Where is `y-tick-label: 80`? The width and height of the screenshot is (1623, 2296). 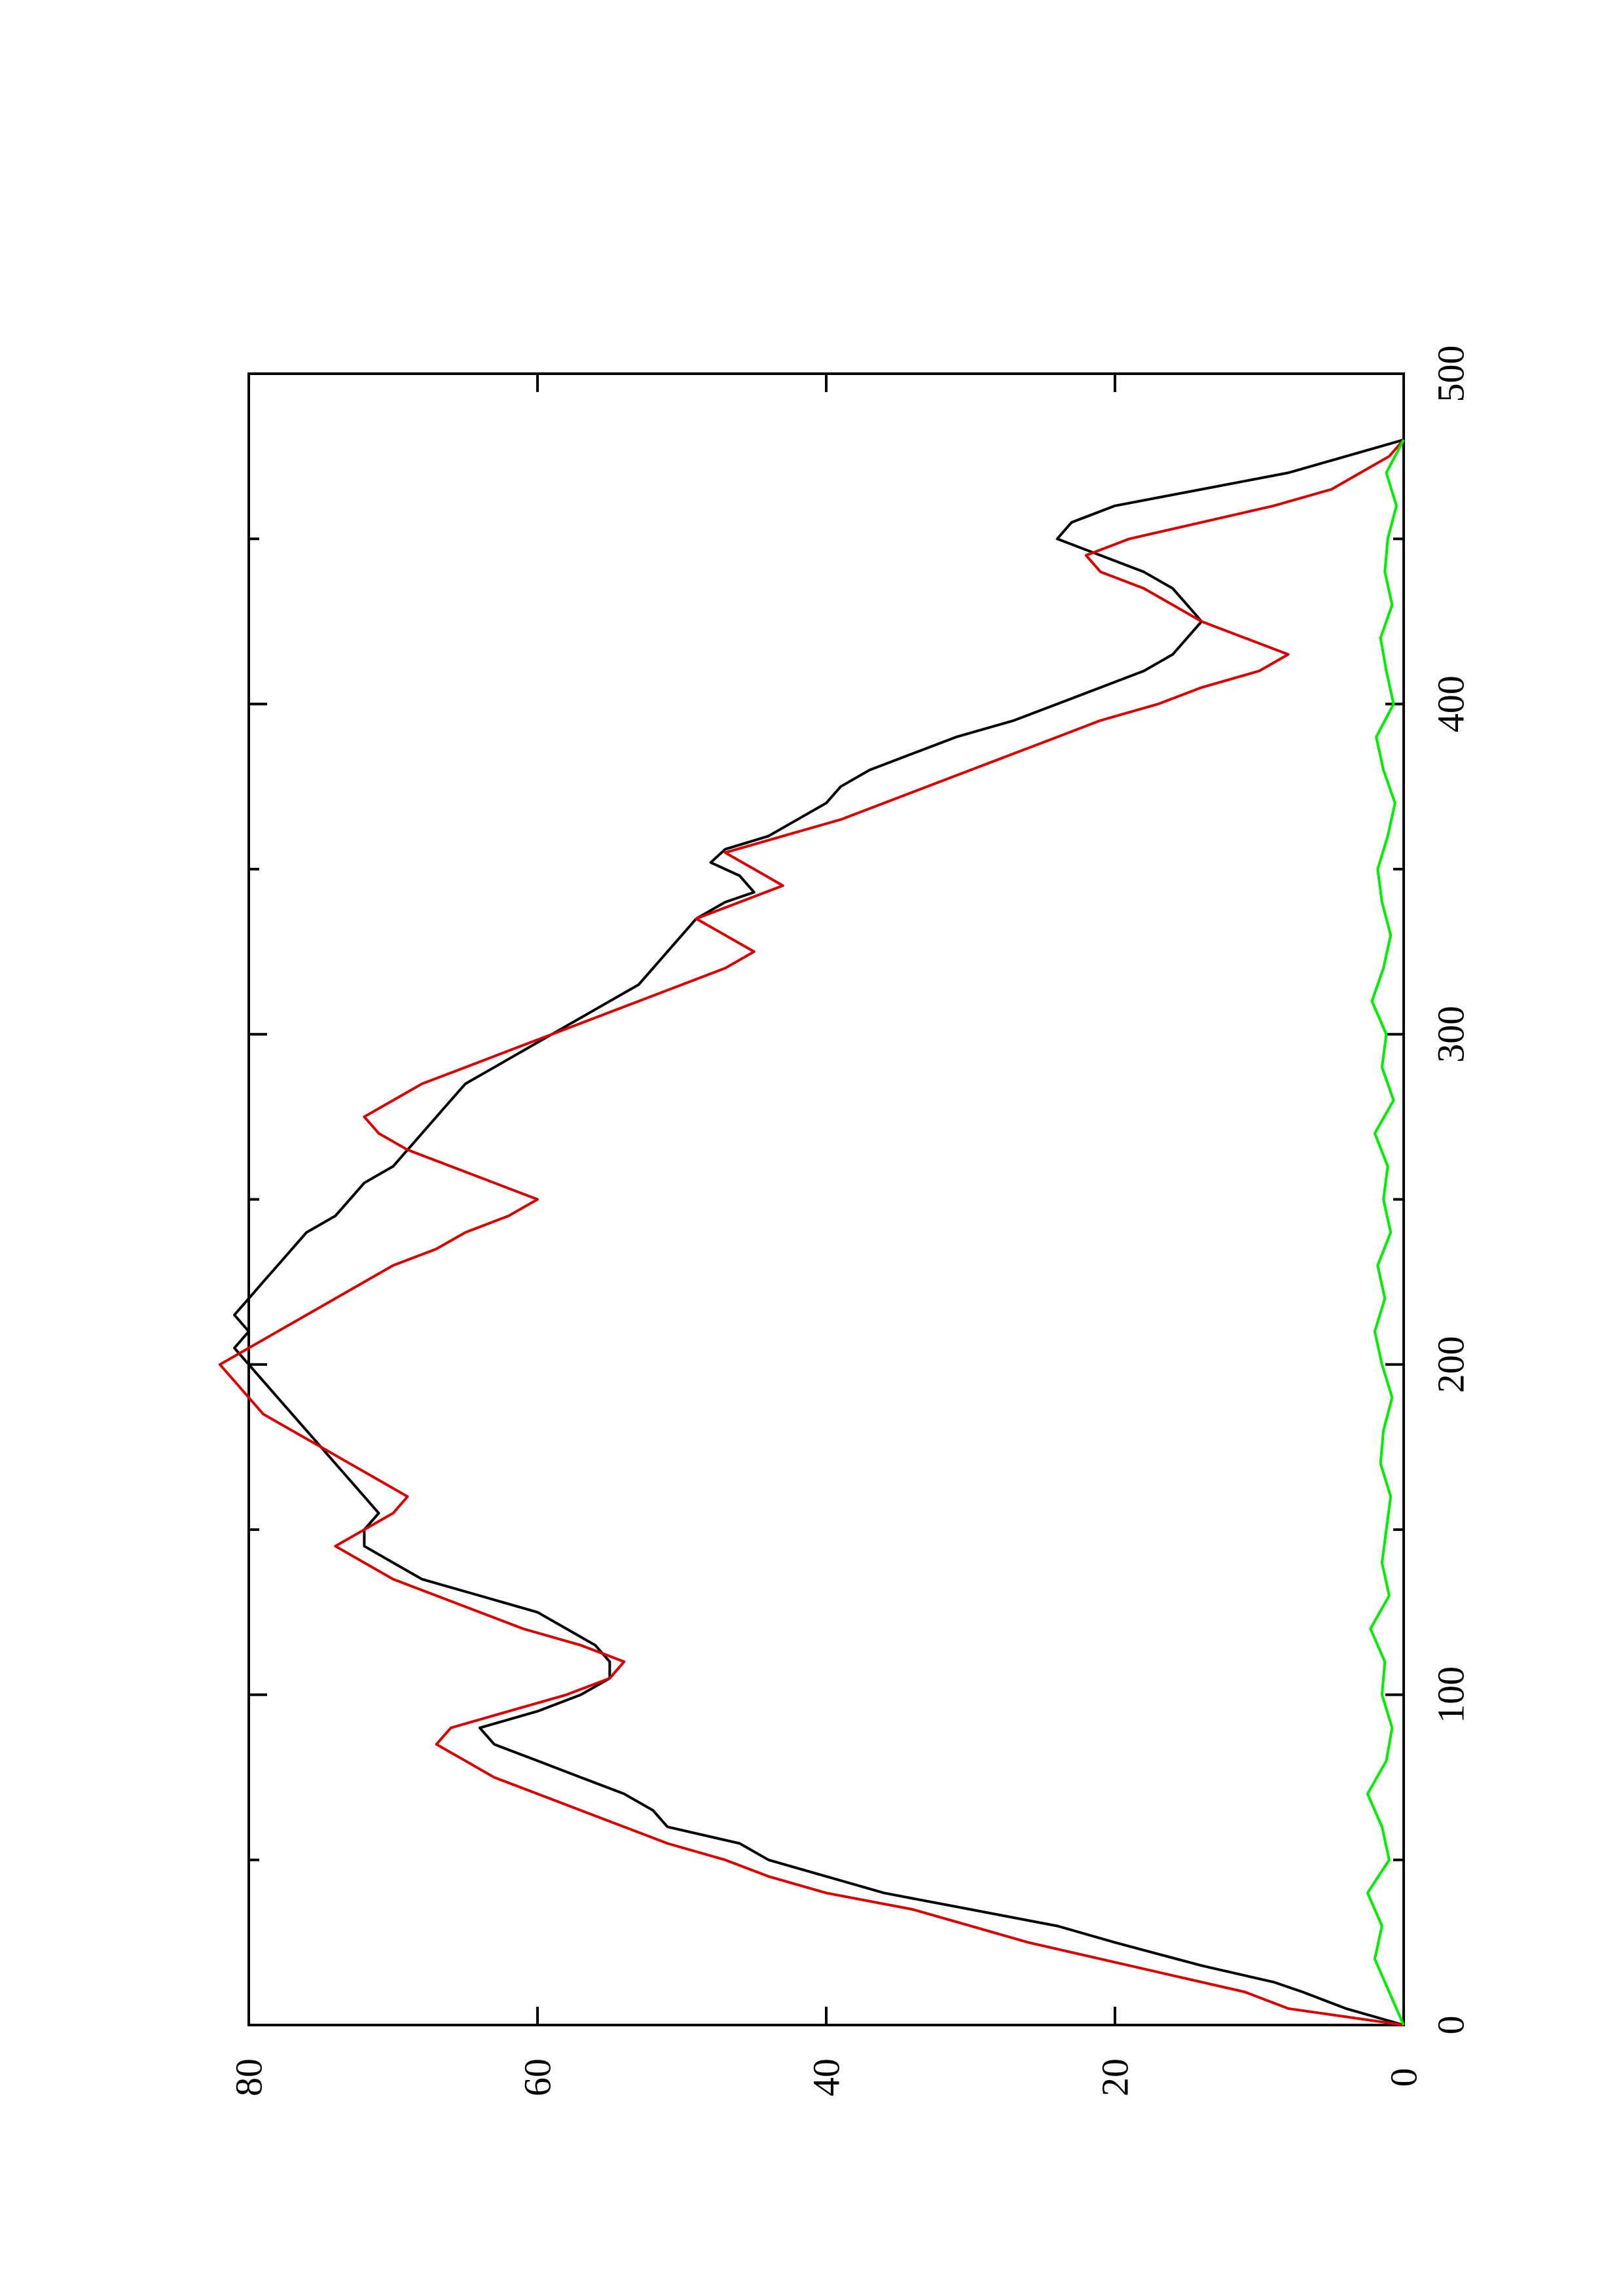 y-tick-label: 80 is located at coordinates (249, 2077).